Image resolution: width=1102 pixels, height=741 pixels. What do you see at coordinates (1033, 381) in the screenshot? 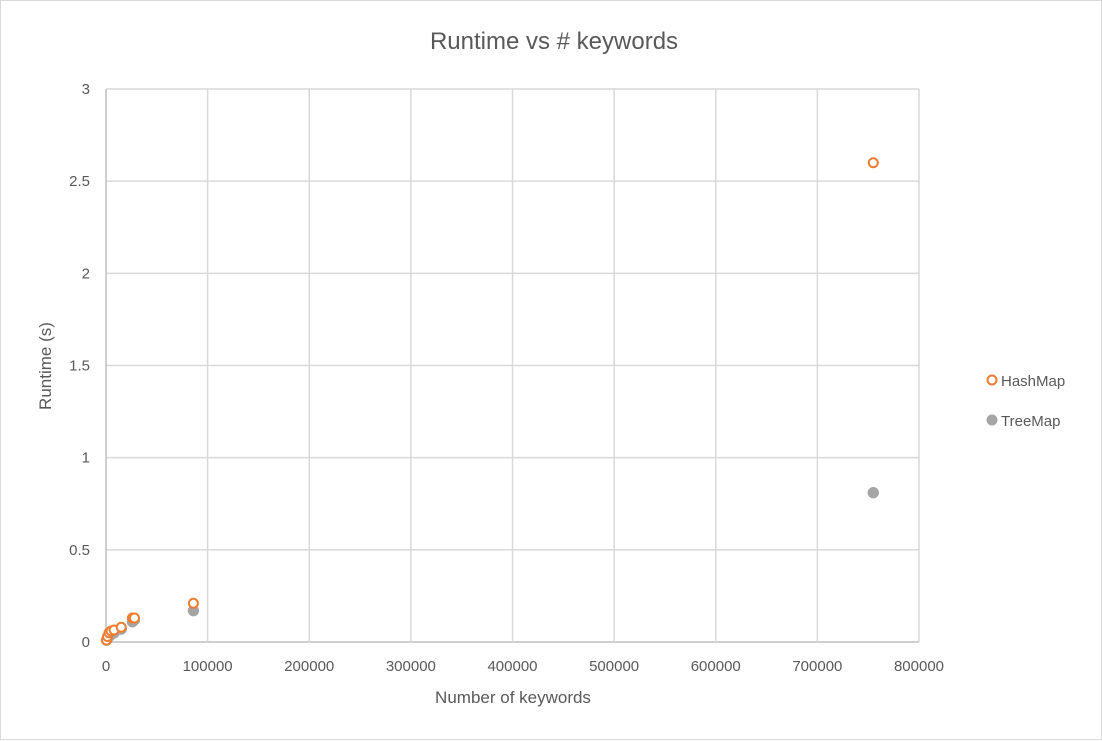
I see `legend-label-hashmap: HashMap` at bounding box center [1033, 381].